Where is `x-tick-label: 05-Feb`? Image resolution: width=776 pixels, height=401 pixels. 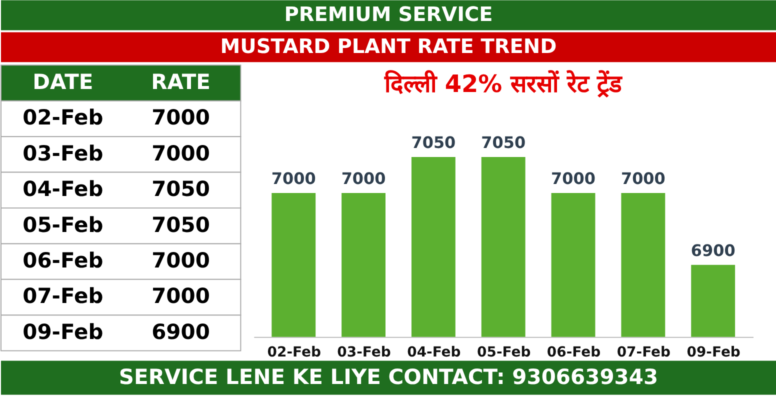
x-tick-label: 05-Feb is located at coordinates (504, 352).